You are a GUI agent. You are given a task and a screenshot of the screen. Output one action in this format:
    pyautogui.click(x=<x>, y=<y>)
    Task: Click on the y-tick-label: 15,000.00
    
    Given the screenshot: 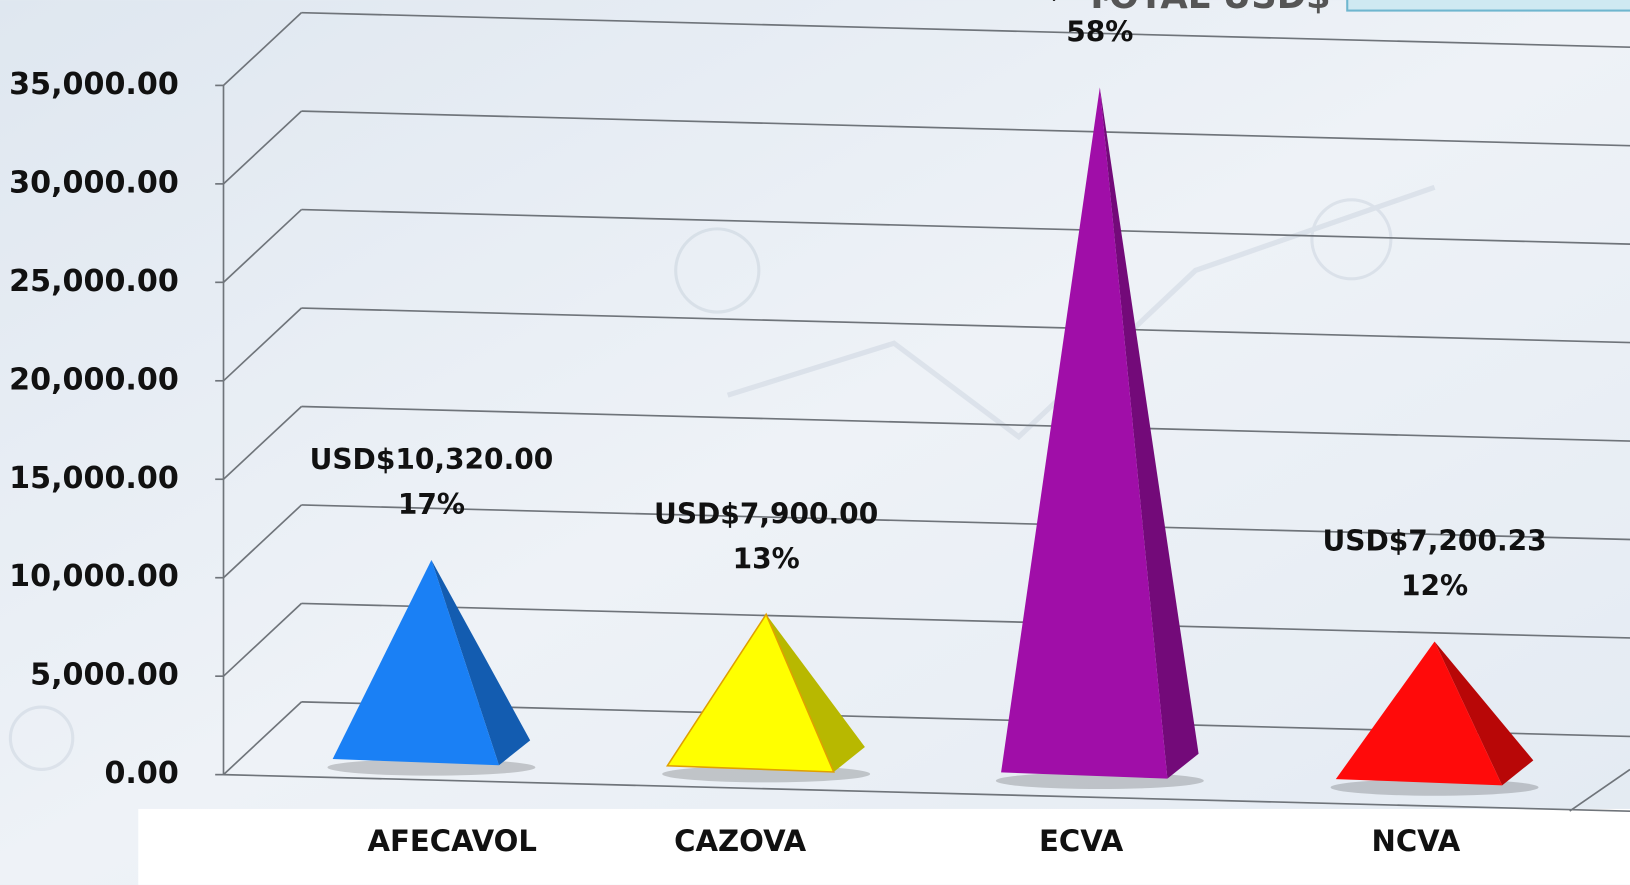 What is the action you would take?
    pyautogui.click(x=94, y=478)
    